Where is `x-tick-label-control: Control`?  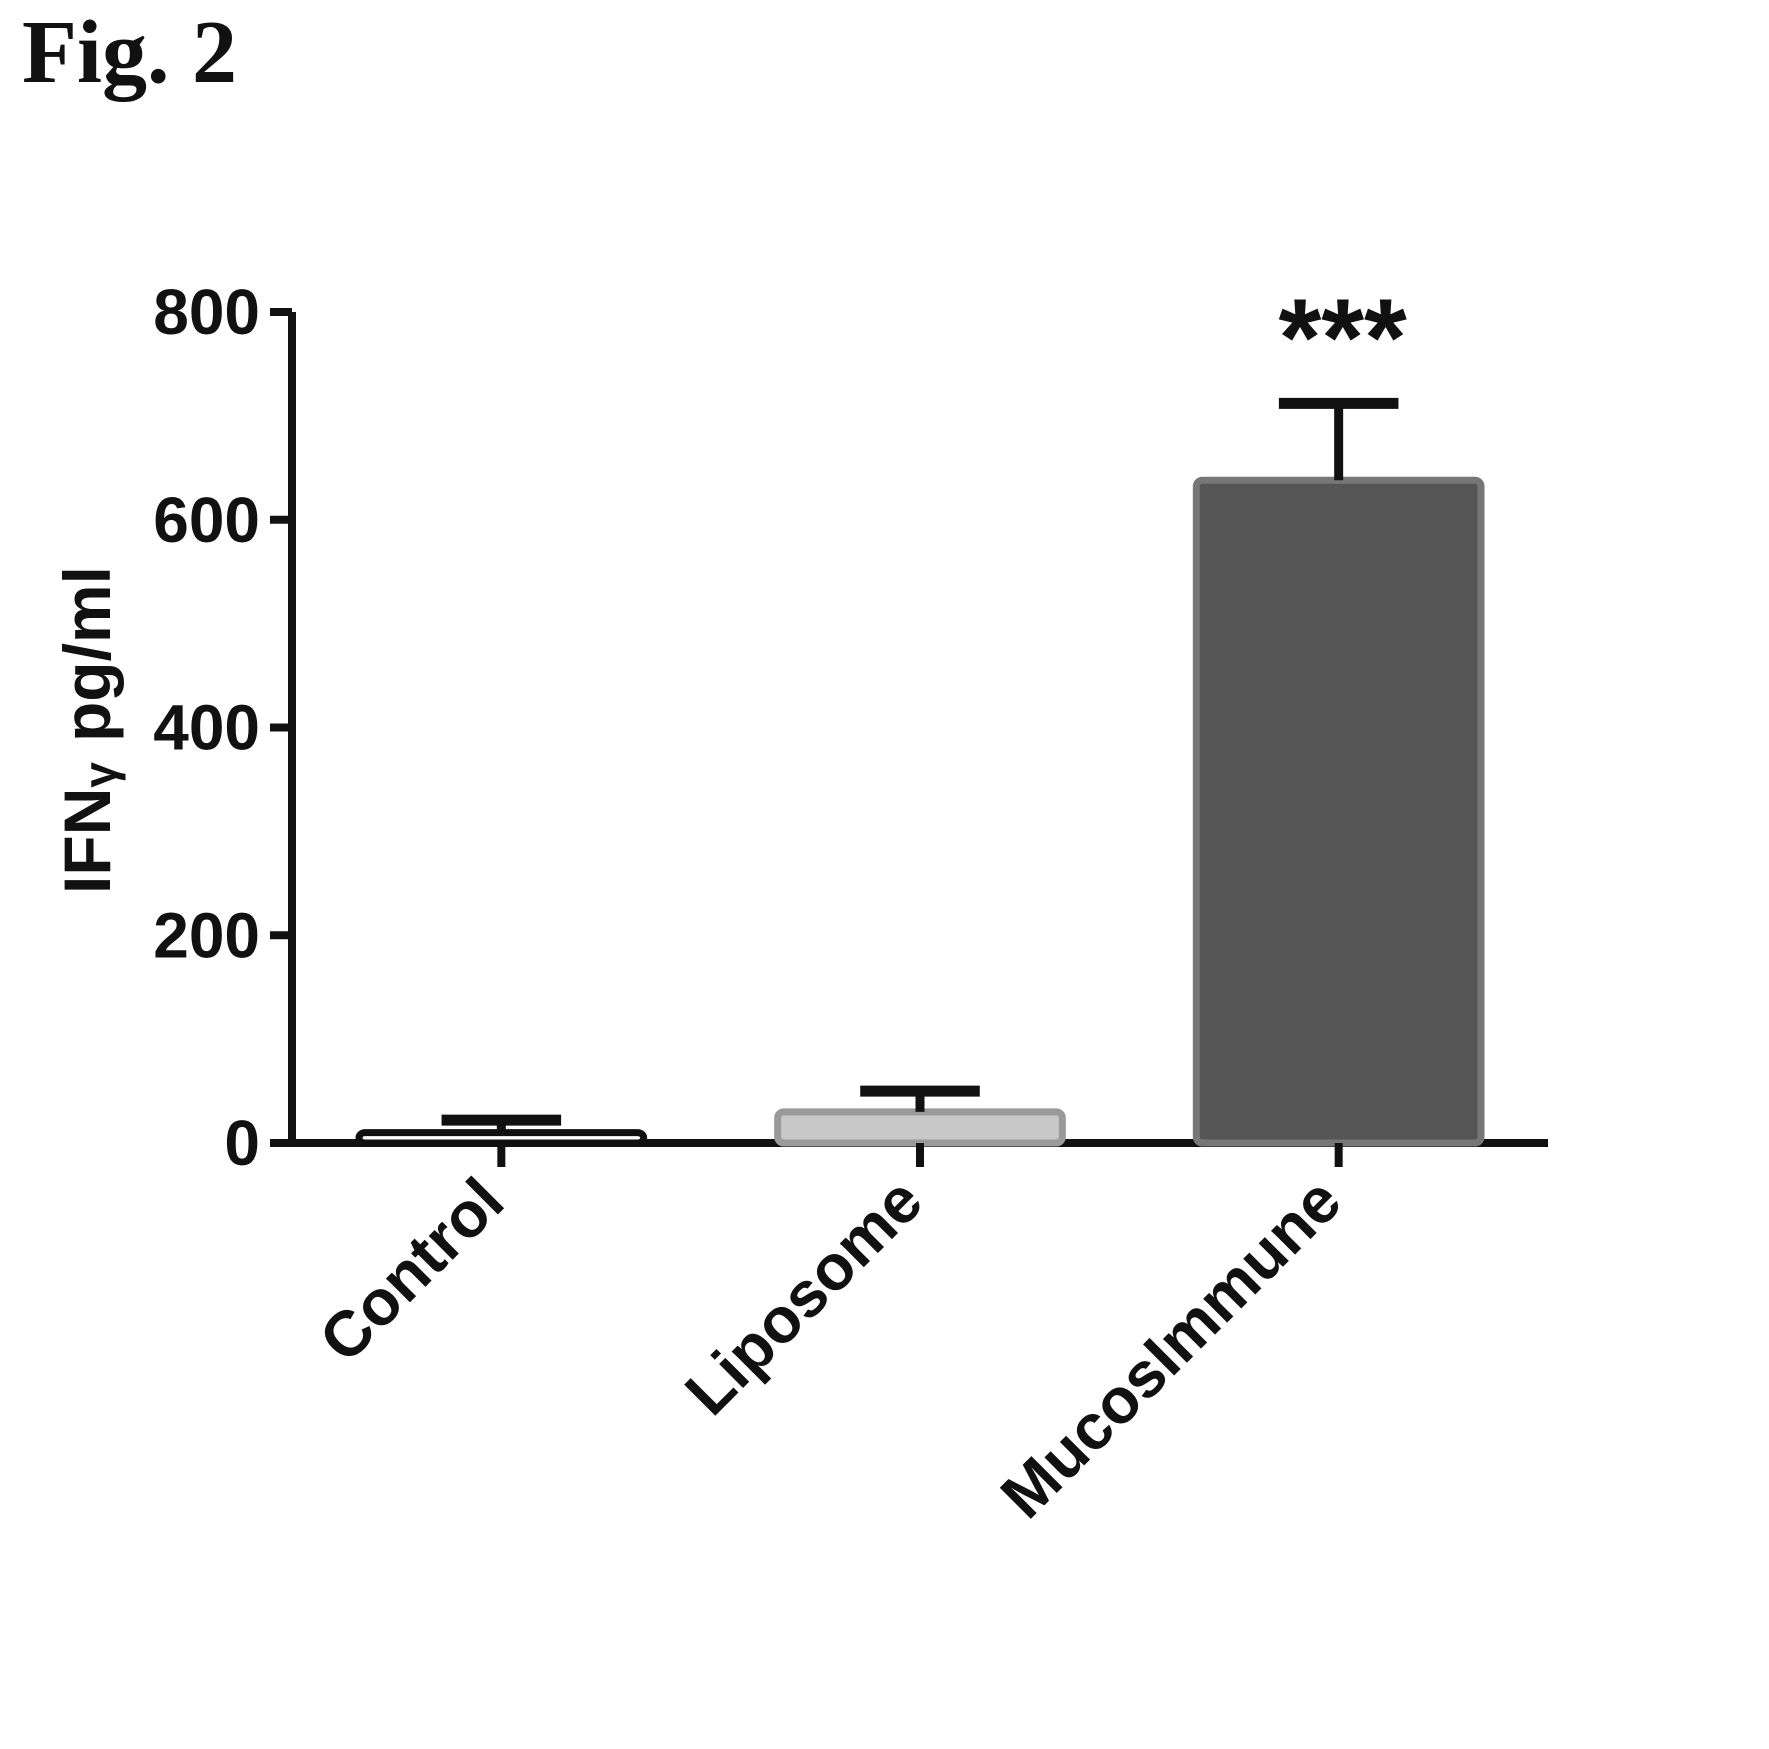
x-tick-label-control: Control is located at coordinates (411, 1270).